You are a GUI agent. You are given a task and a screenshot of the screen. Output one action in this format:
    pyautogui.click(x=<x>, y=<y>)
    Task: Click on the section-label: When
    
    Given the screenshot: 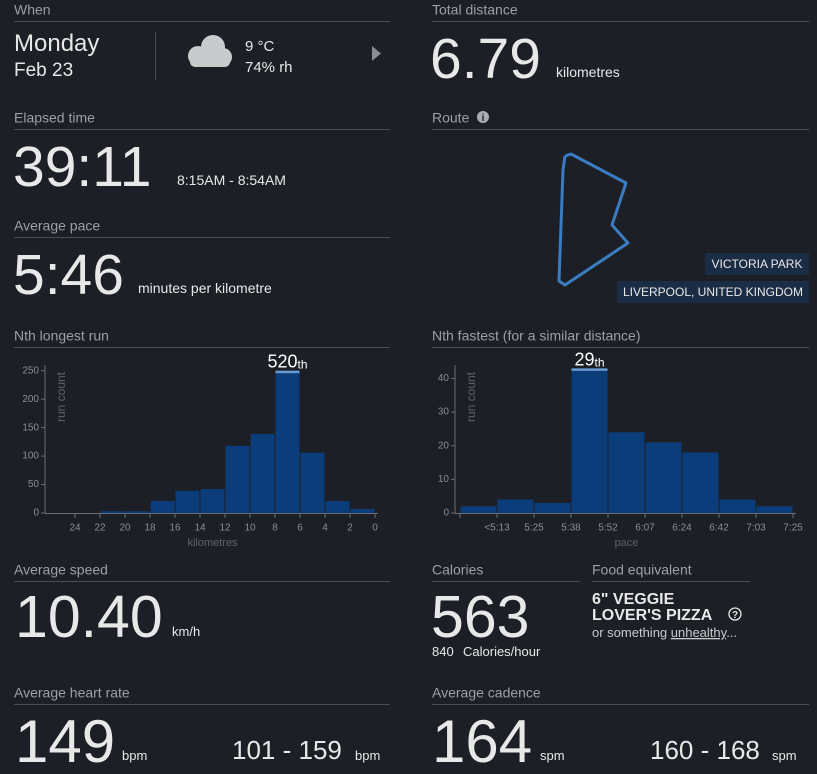 What is the action you would take?
    pyautogui.click(x=32, y=10)
    